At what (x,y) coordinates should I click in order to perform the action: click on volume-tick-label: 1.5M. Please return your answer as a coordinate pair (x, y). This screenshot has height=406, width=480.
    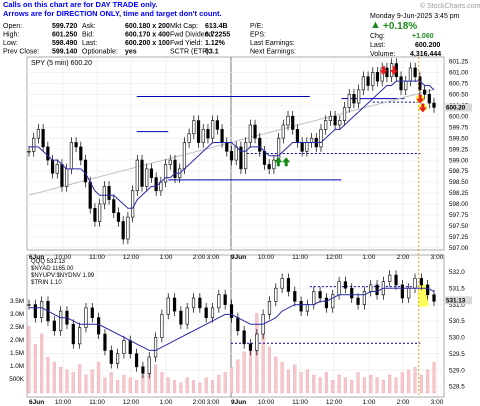
    Looking at the image, I should click on (17, 353).